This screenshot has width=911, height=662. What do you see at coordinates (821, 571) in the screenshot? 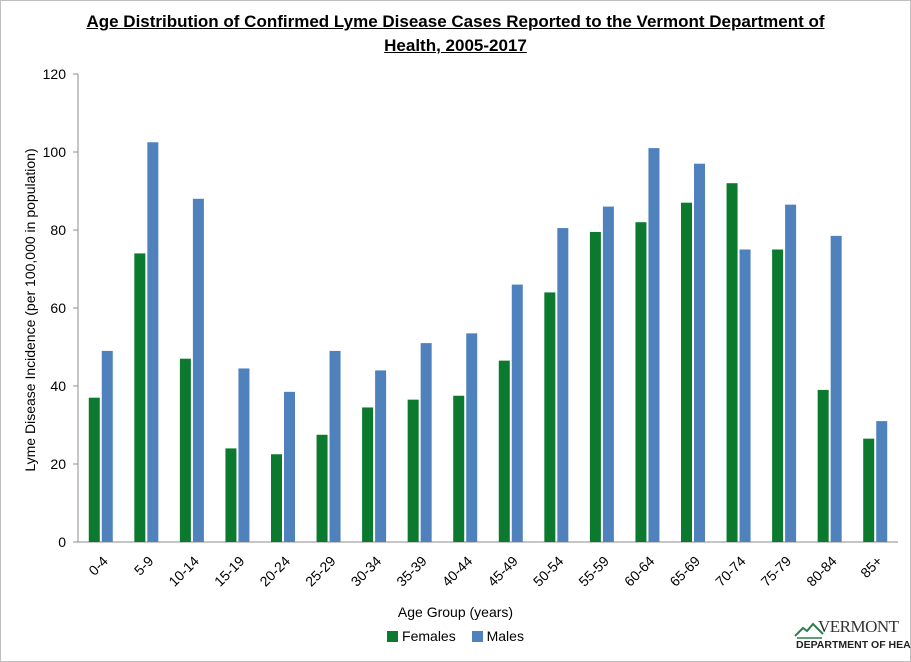
I see `x-tick-label: 80-84` at bounding box center [821, 571].